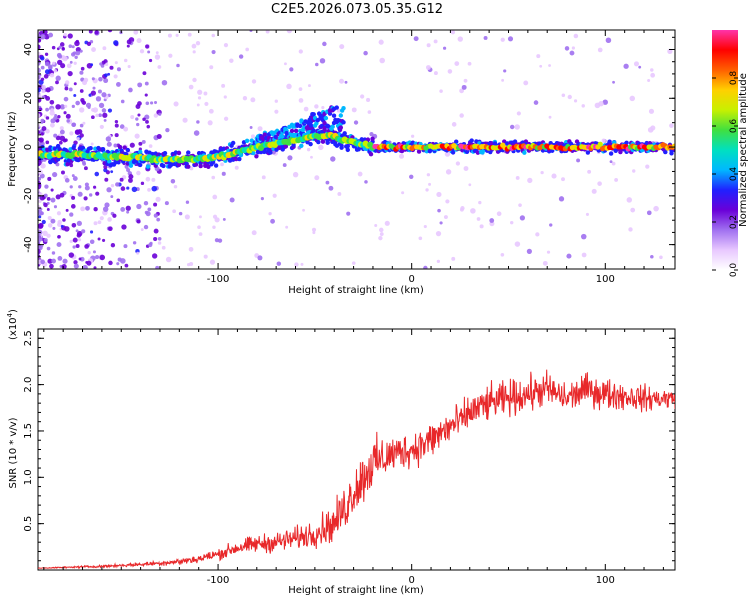 The image size is (750, 600). Describe the element at coordinates (218, 580) in the screenshot. I see `snr-x-tick-label: -100` at that location.